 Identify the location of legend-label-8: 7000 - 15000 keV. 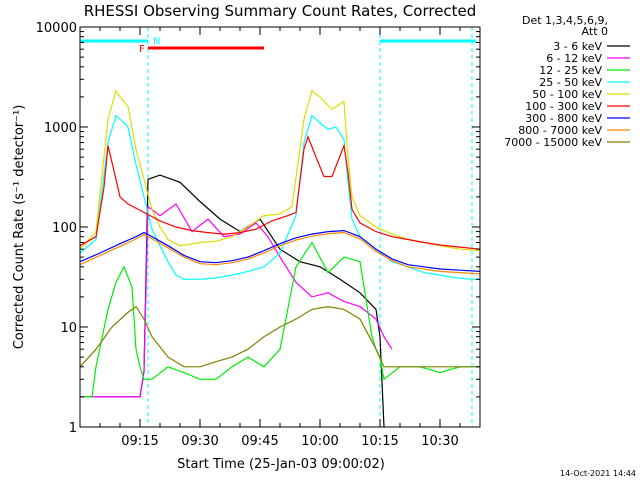
(553, 142).